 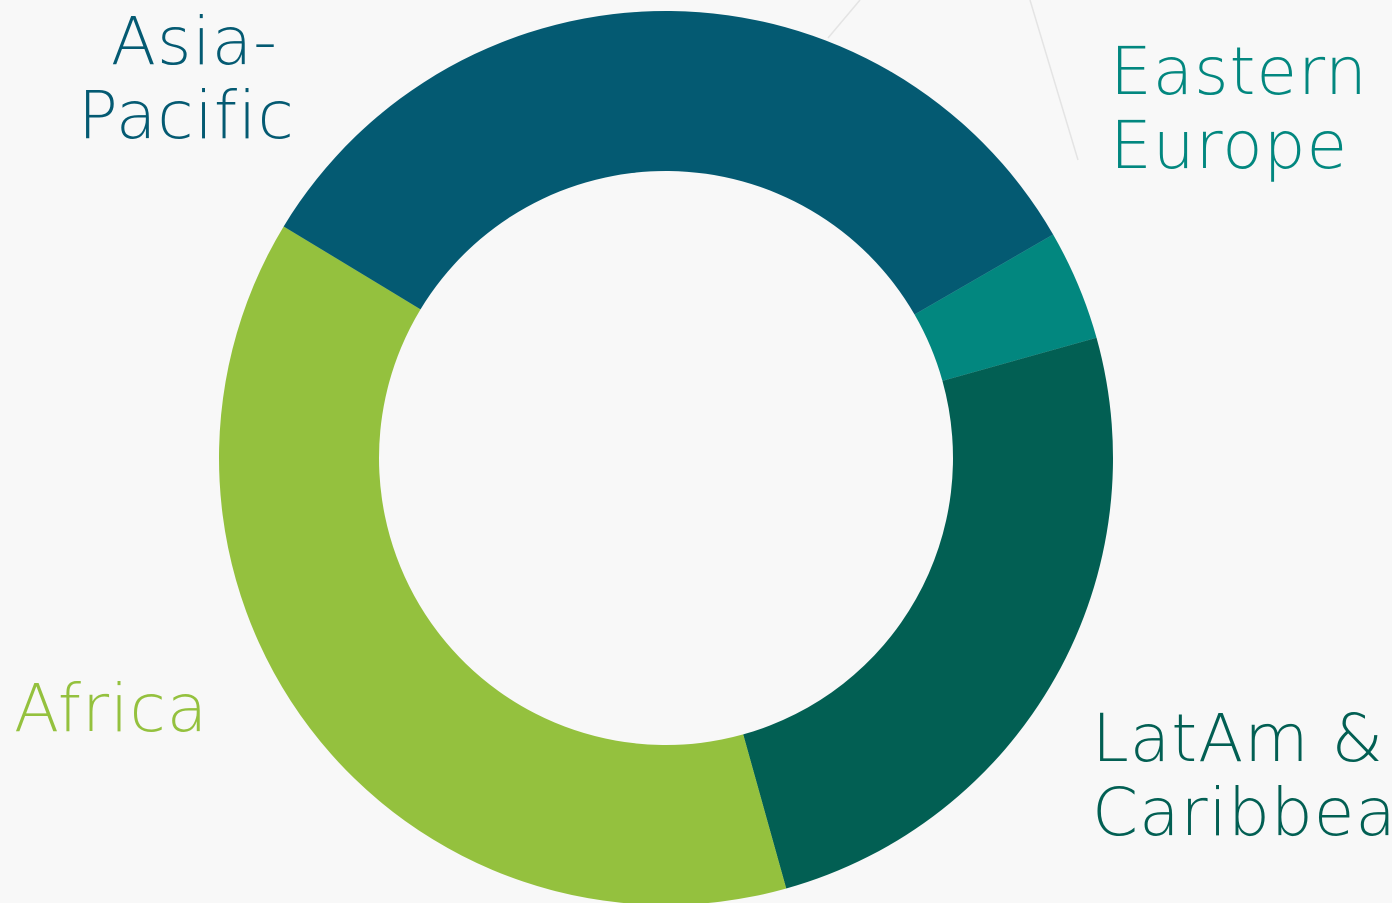 I want to click on label-line: LatAm &, so click(x=1238, y=738).